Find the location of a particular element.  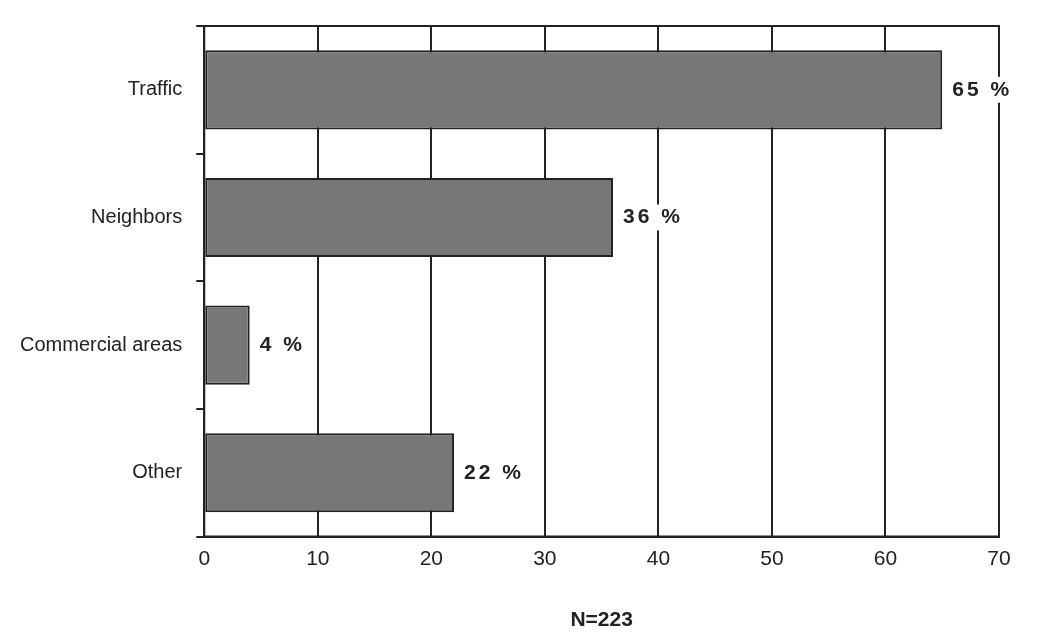

data-label: 4 % is located at coordinates (282, 343).